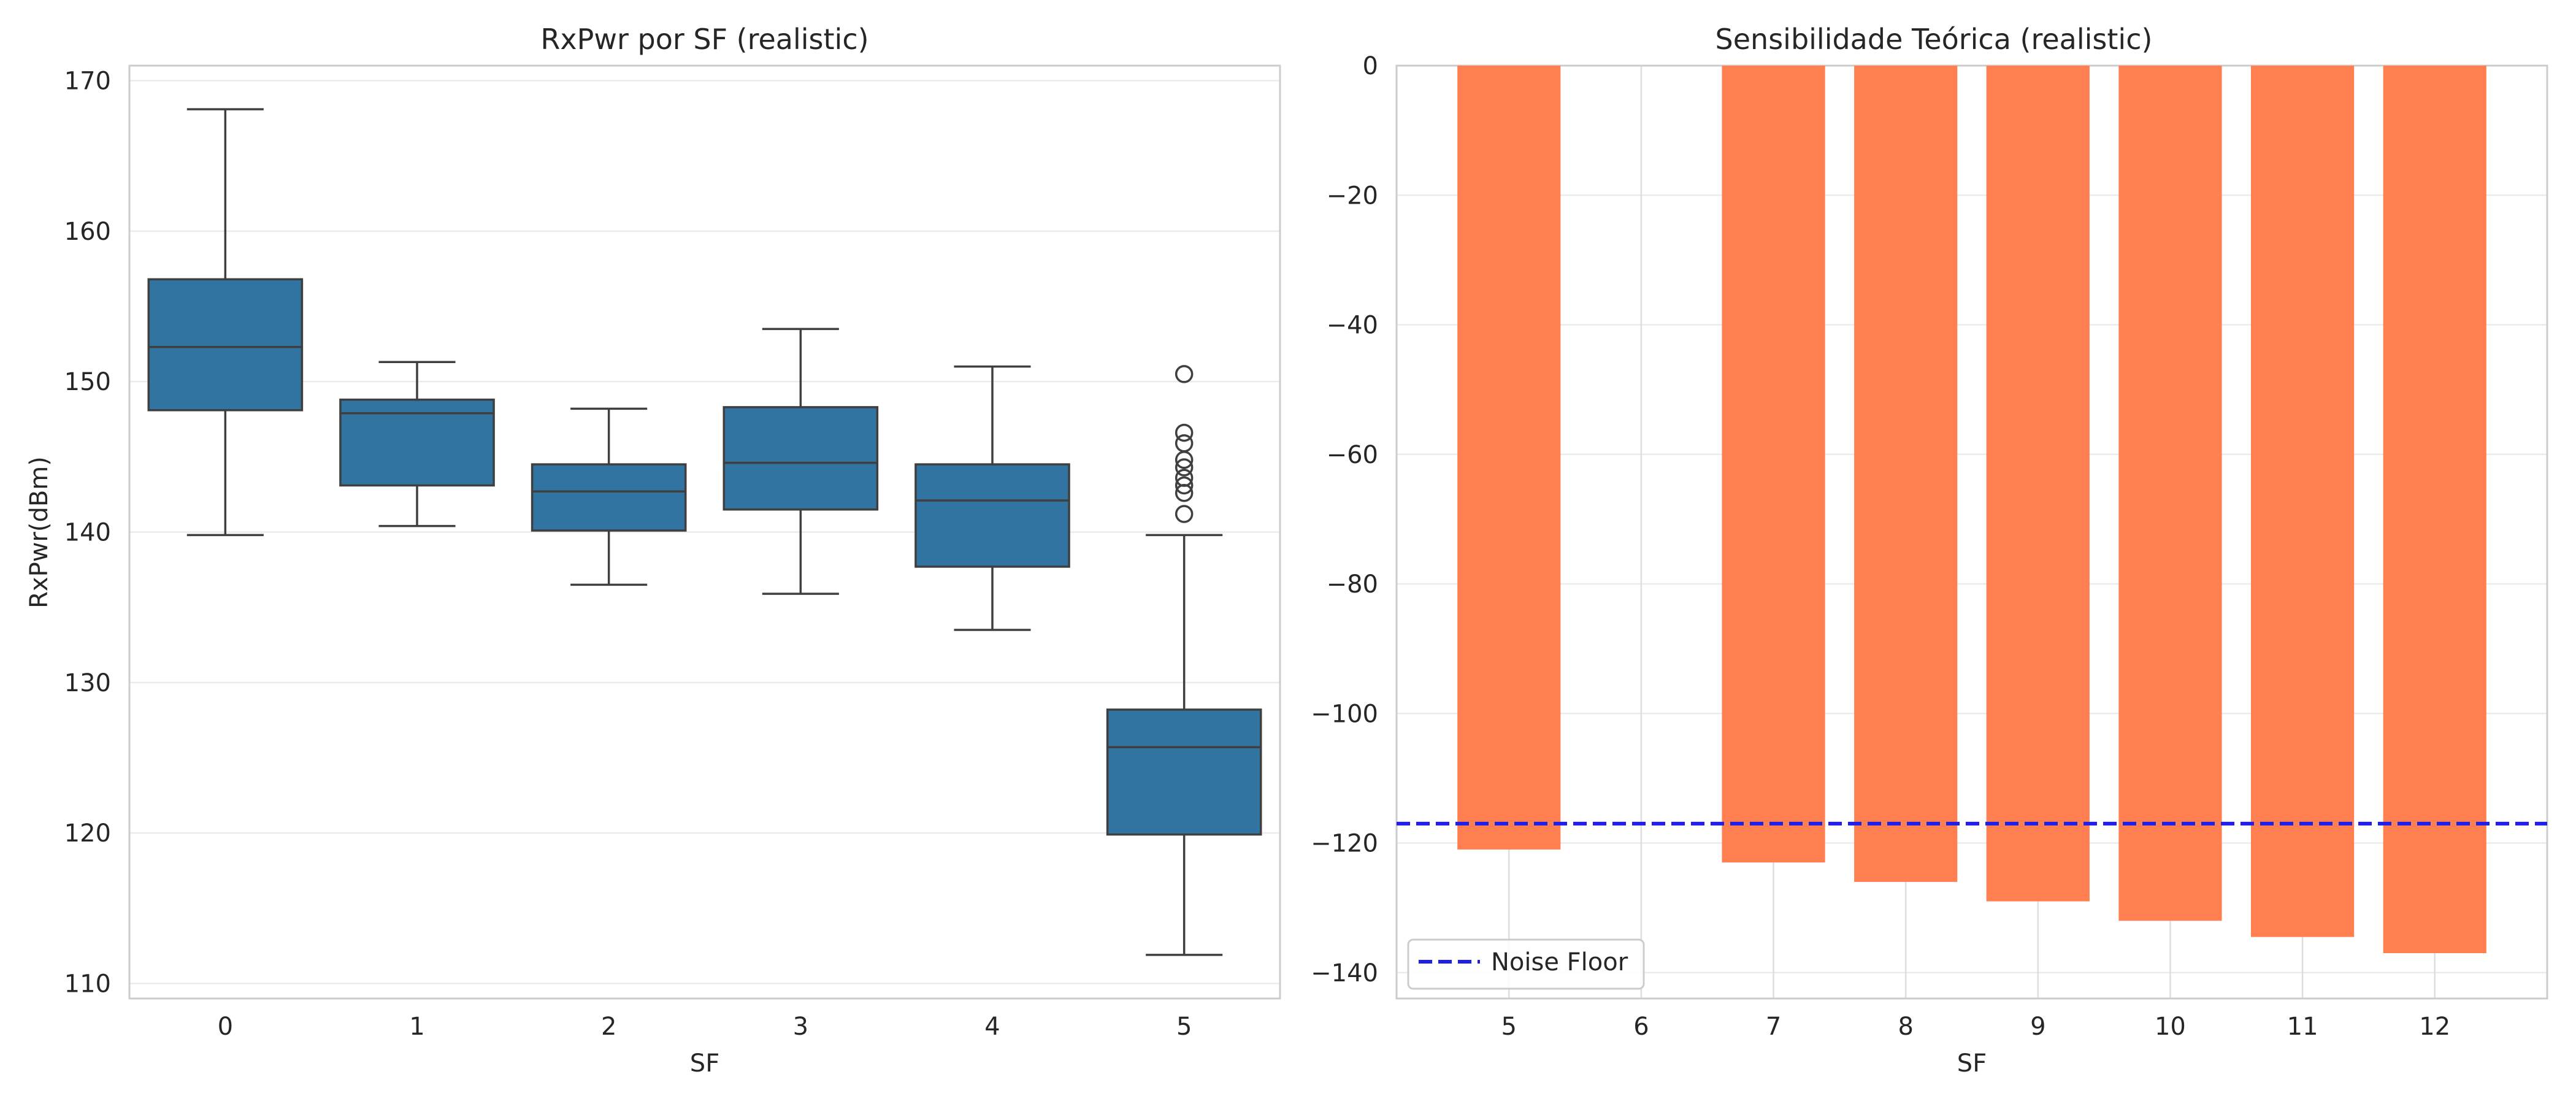 The width and height of the screenshot is (2576, 1104). What do you see at coordinates (1352, 326) in the screenshot?
I see `y-tick-label: −40` at bounding box center [1352, 326].